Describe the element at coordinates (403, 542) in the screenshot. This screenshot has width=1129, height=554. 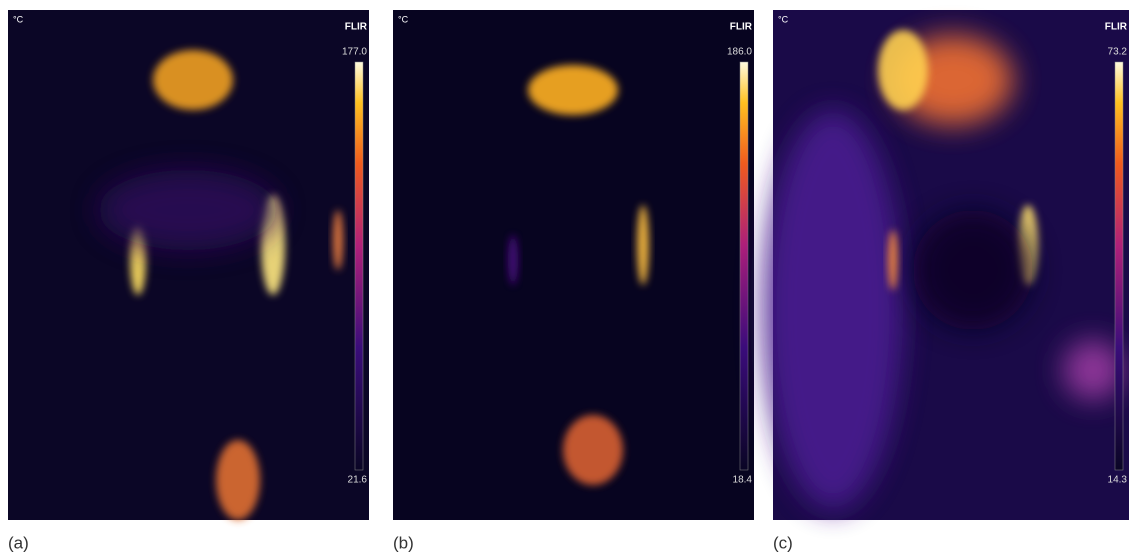
I see `panel-caption: (b)` at that location.